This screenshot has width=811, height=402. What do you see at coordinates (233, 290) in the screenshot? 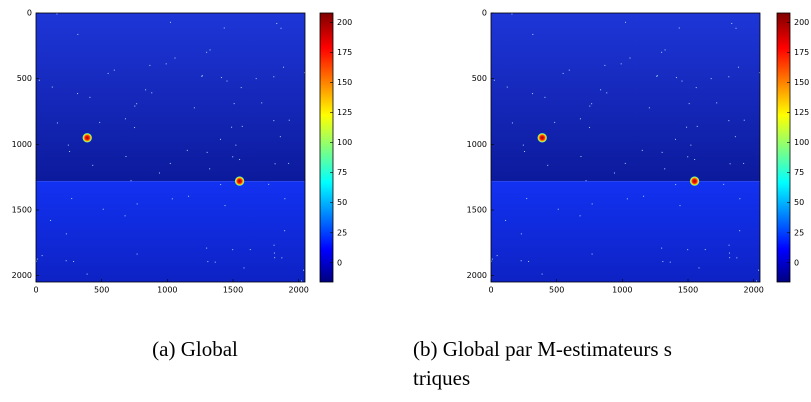
I see `x-tick-label: 1500` at bounding box center [233, 290].